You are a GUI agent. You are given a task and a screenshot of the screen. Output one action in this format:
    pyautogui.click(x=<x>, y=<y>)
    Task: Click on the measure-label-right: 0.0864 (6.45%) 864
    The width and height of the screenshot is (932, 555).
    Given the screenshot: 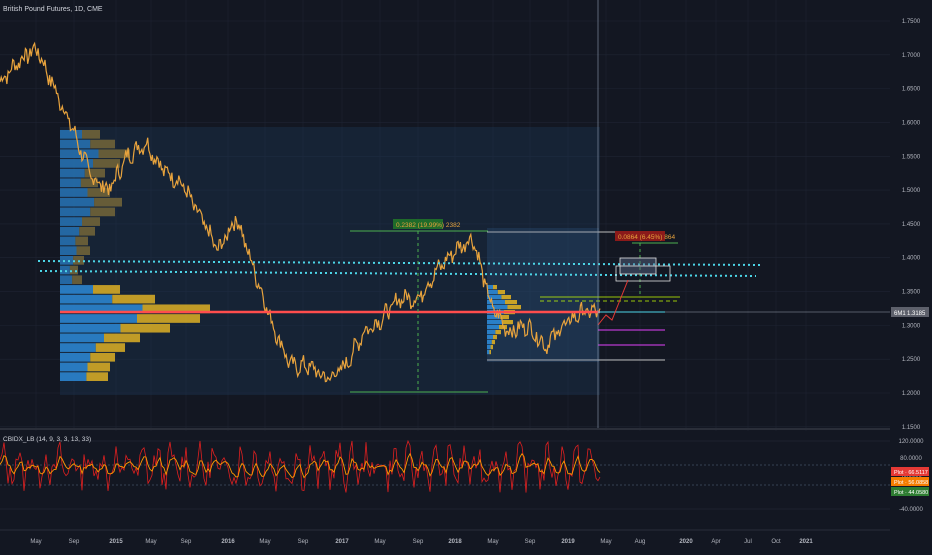 What is the action you would take?
    pyautogui.click(x=646, y=237)
    